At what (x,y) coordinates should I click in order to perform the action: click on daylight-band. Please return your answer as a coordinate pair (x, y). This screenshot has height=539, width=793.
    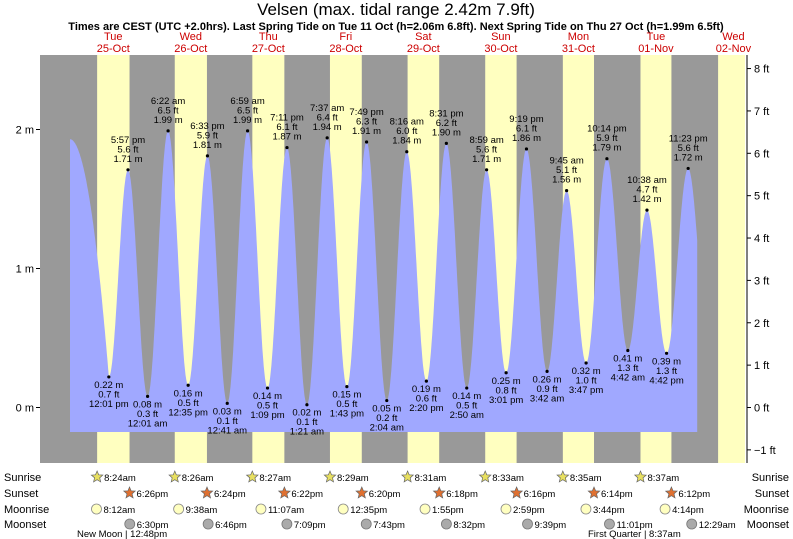
    Looking at the image, I should click on (731, 259).